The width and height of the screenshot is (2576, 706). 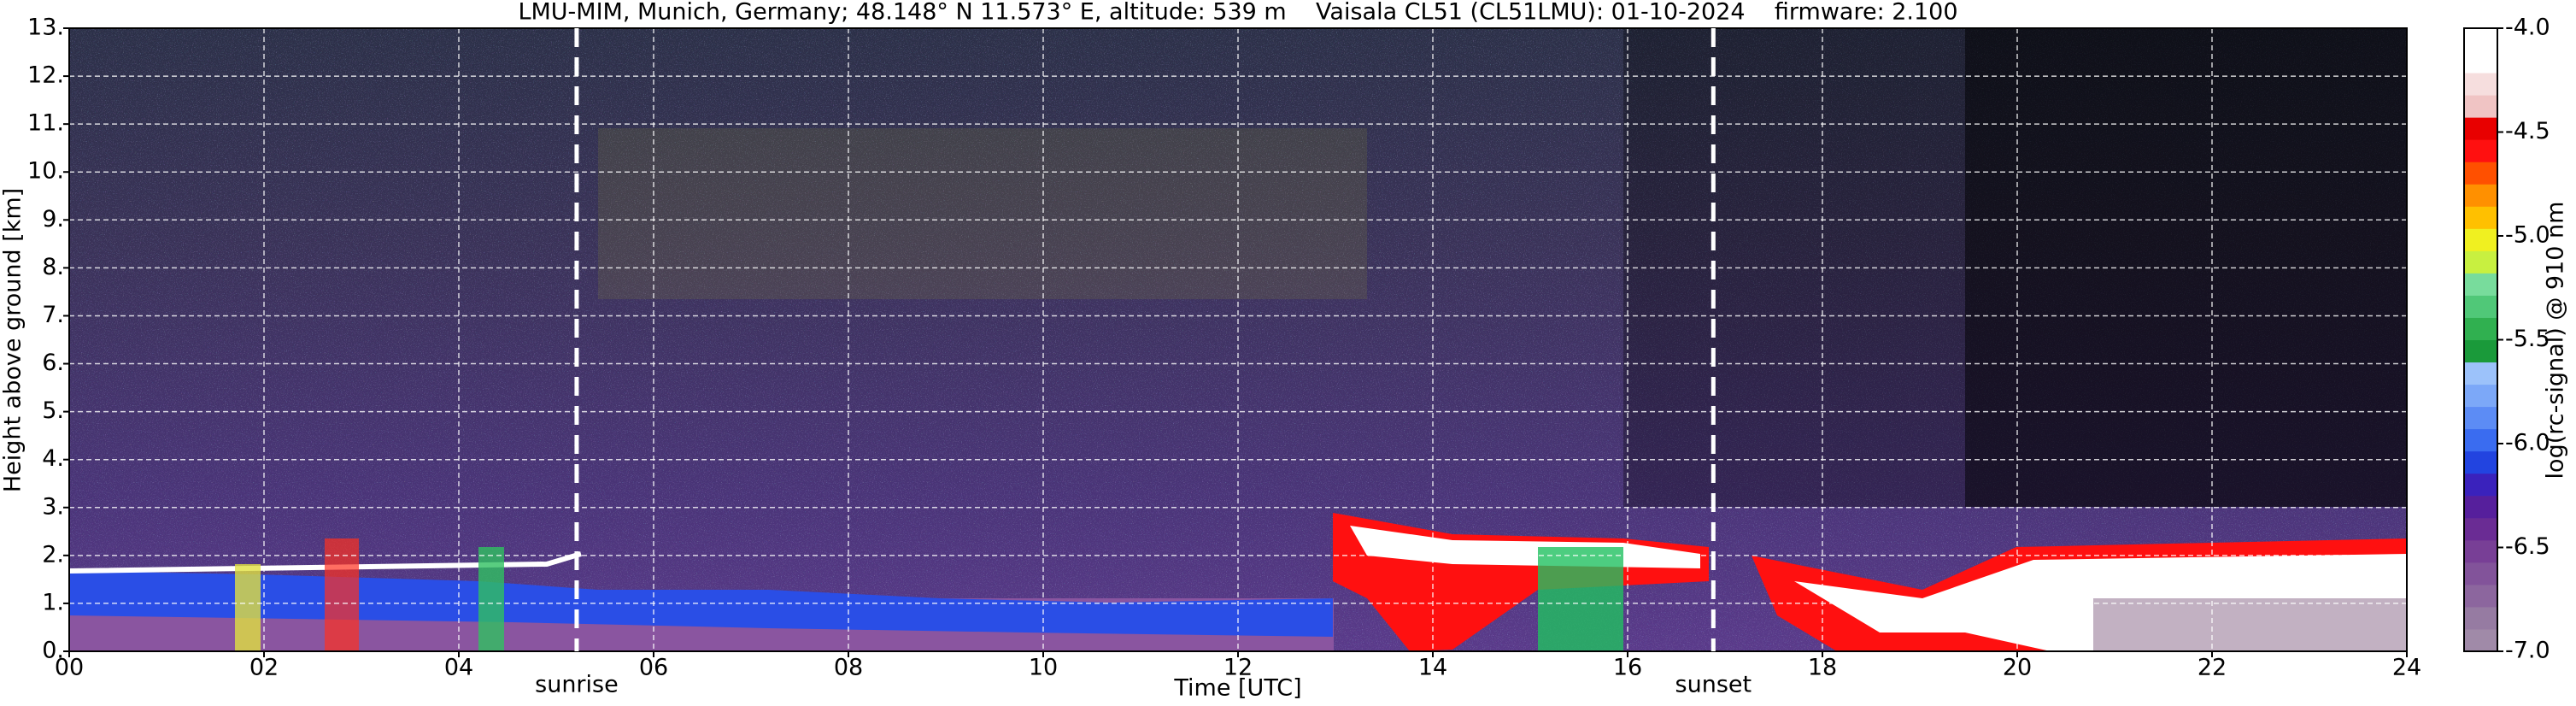 I want to click on colorbar-tick-label: -6.5, so click(x=2527, y=546).